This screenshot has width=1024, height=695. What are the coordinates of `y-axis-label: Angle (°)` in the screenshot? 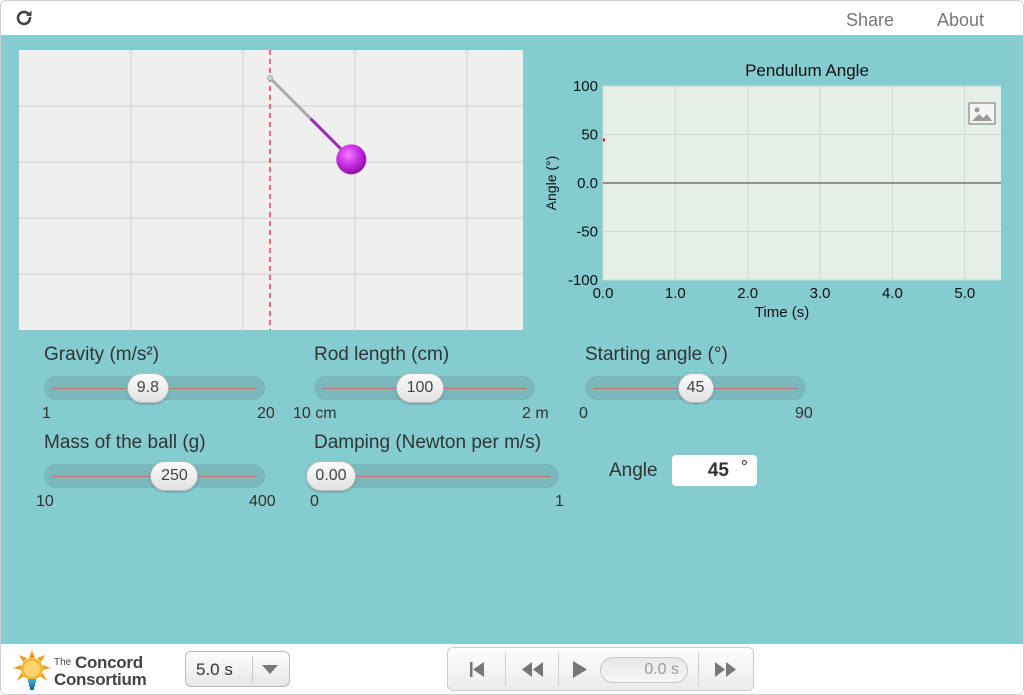 It's located at (551, 183).